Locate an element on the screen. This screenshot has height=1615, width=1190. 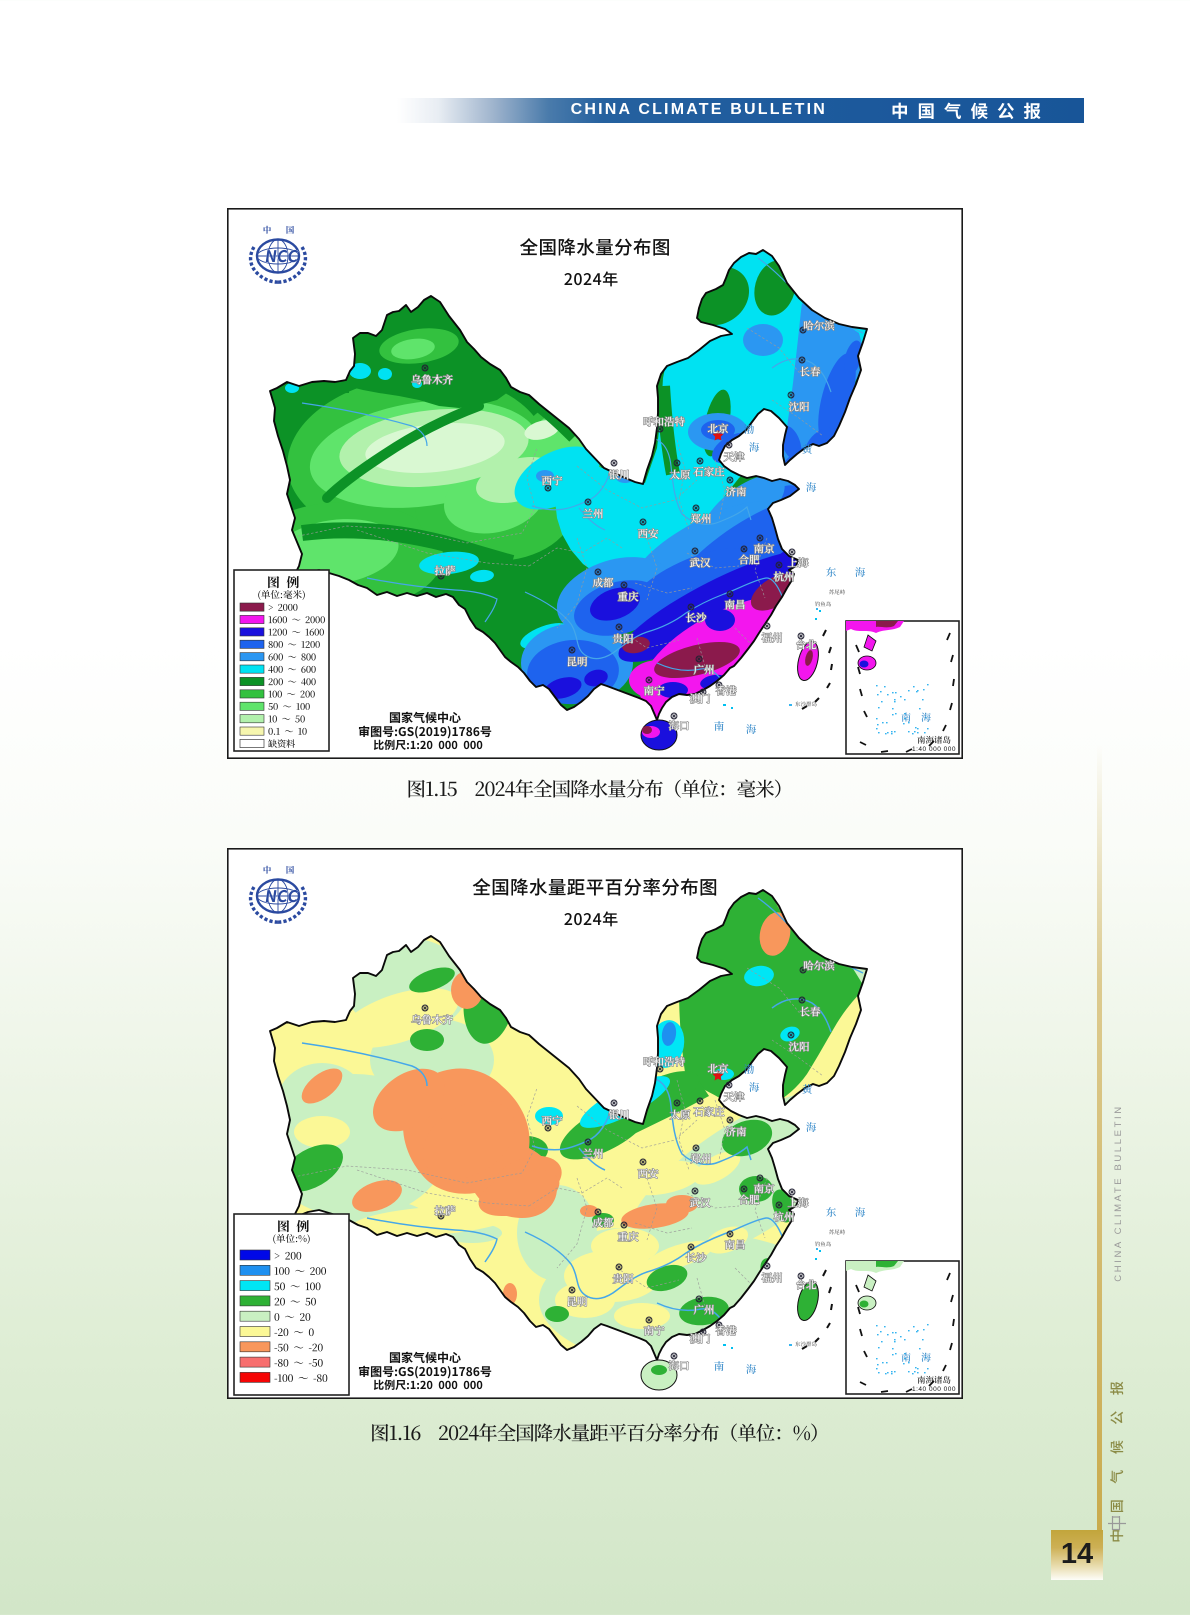
svg-text: CHINA CLIMATE BULLETIN is located at coordinates (1118, 1192).